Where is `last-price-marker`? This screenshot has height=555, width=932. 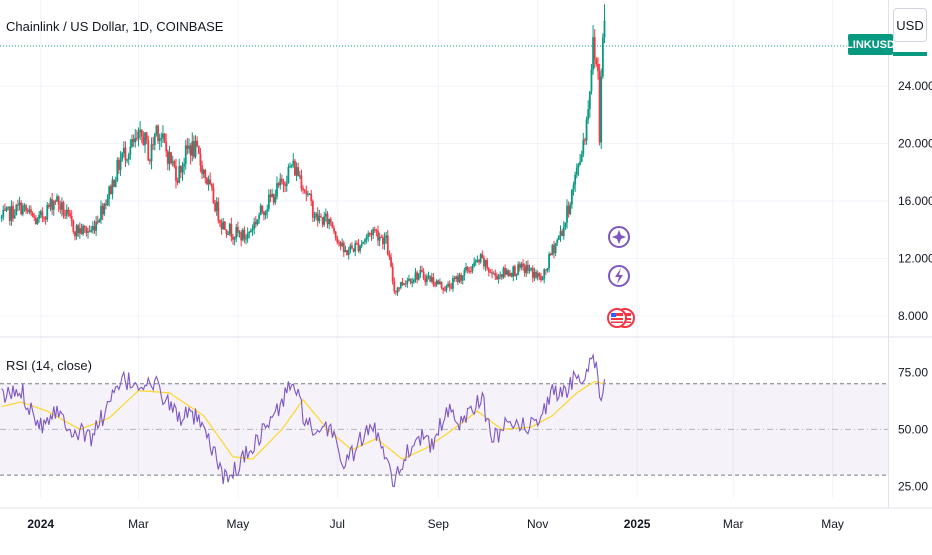
last-price-marker is located at coordinates (910, 54).